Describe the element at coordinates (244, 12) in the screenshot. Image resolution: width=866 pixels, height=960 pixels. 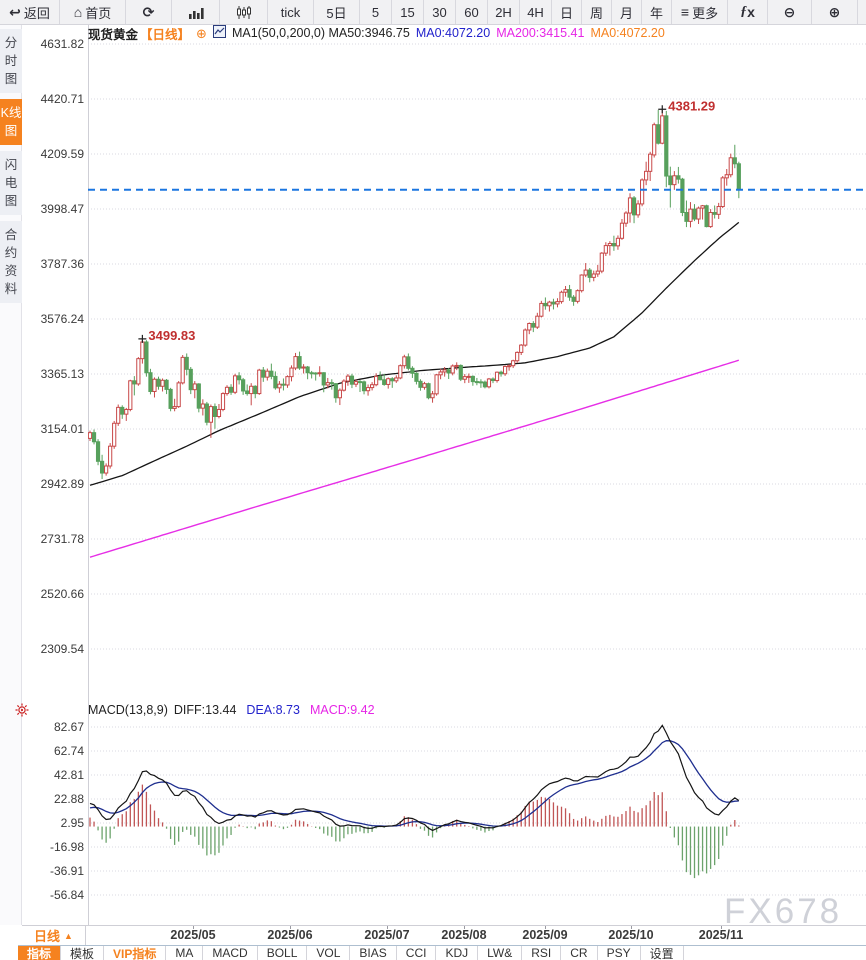
I see `chart-type-candles-button` at that location.